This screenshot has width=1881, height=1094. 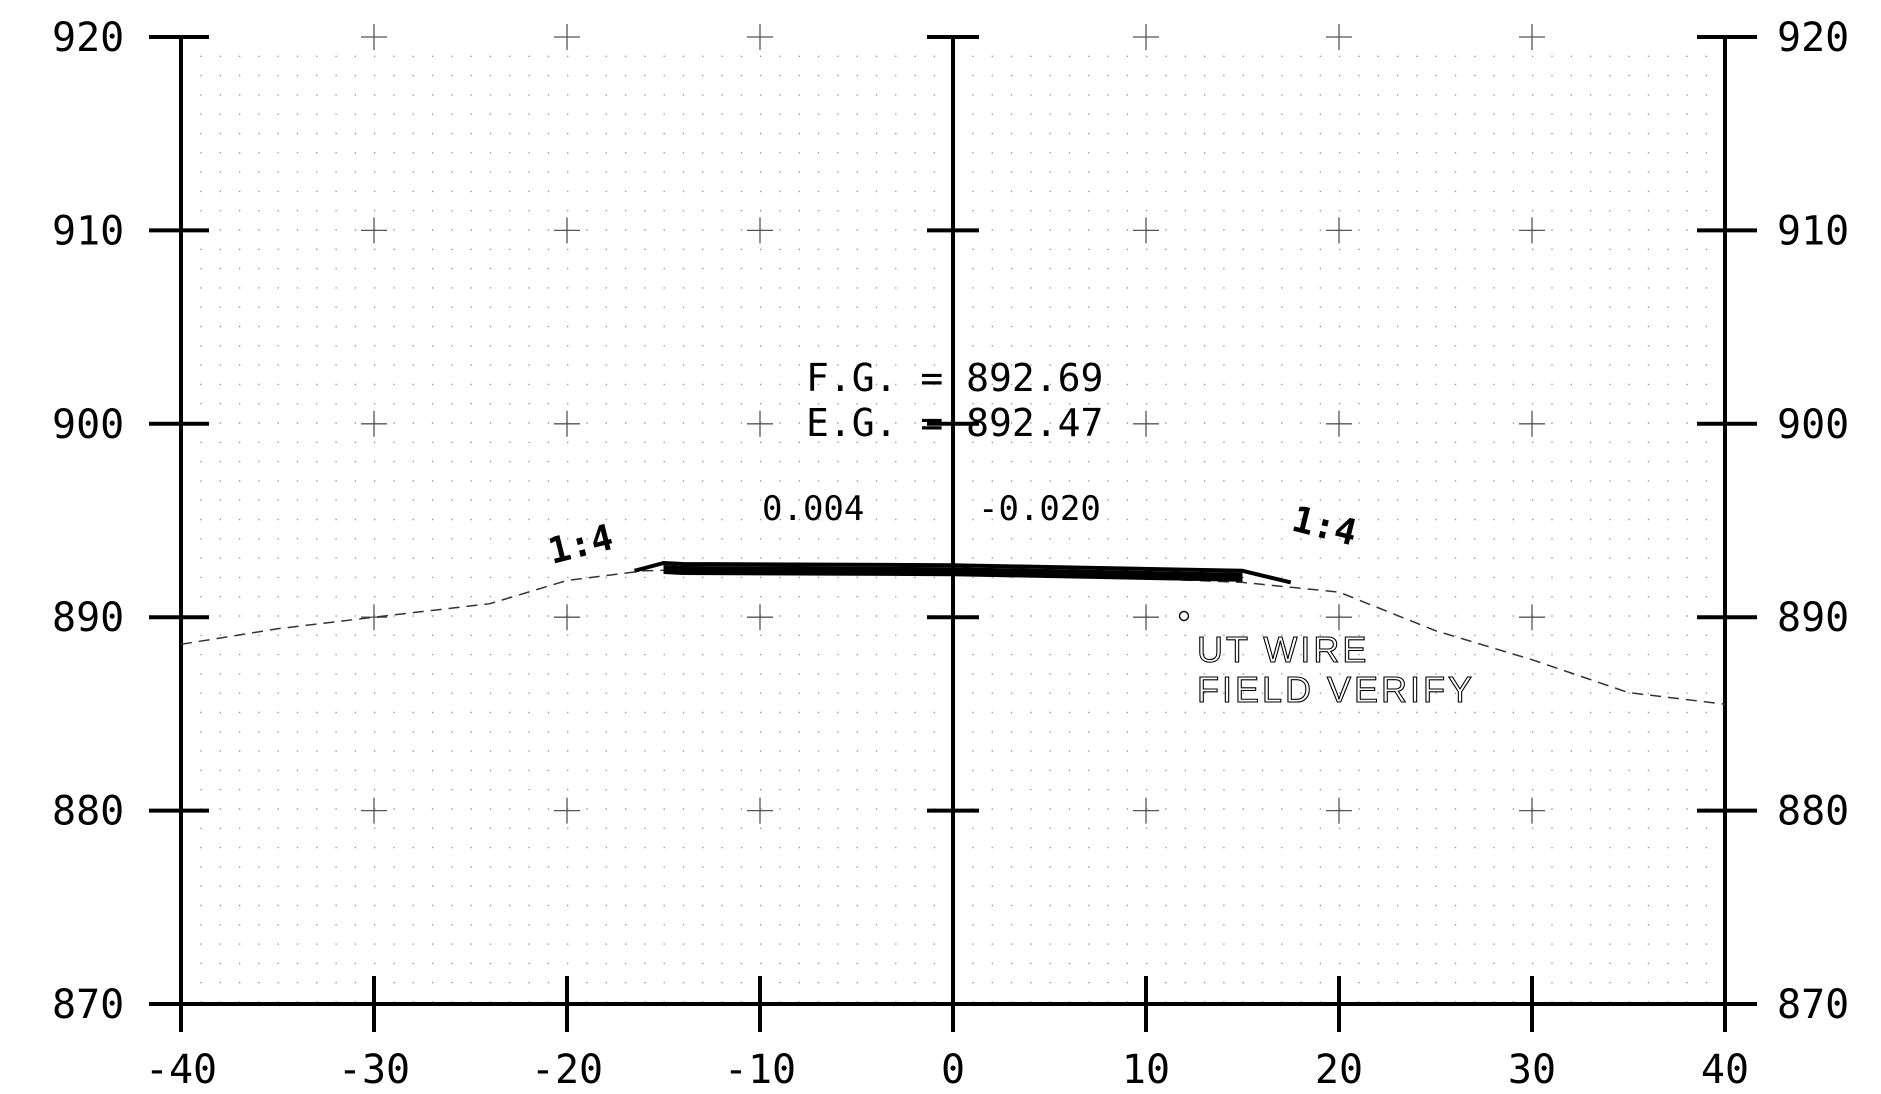 What do you see at coordinates (1039, 509) in the screenshot?
I see `right-cross-slope-label: -0.020` at bounding box center [1039, 509].